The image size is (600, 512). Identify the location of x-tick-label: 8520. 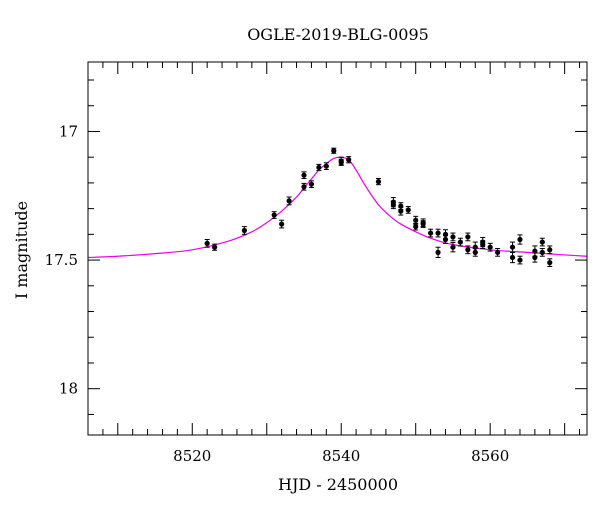
(192, 456).